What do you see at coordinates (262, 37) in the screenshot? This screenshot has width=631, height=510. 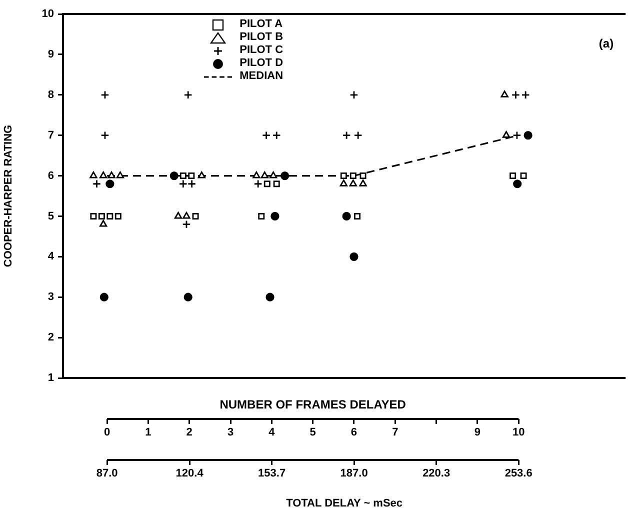 I see `legend-label: PILOT B` at bounding box center [262, 37].